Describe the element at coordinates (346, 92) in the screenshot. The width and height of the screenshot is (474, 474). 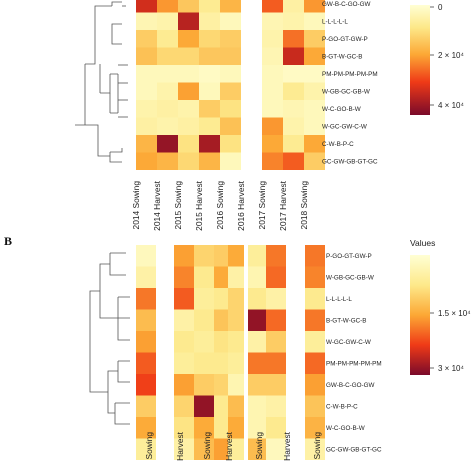
I see `row-label: W-GB-GC-GB-W` at that location.